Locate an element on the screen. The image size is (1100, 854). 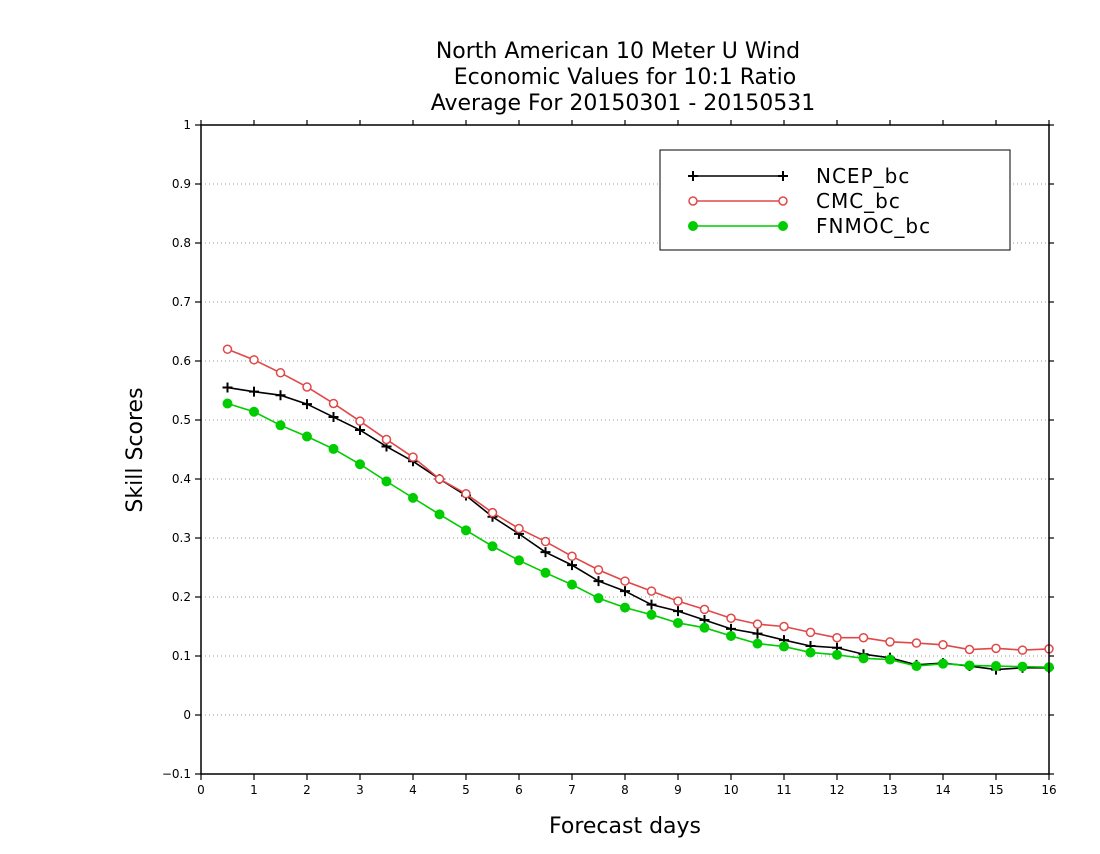
y-tick-label: 0.7 is located at coordinates (181, 302).